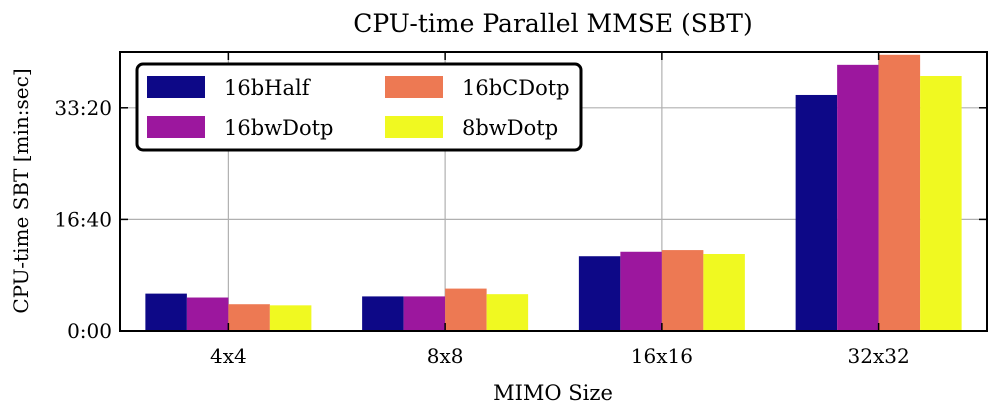 Image resolution: width=996 pixels, height=417 pixels. I want to click on y-tick-label: 16:40, so click(83, 219).